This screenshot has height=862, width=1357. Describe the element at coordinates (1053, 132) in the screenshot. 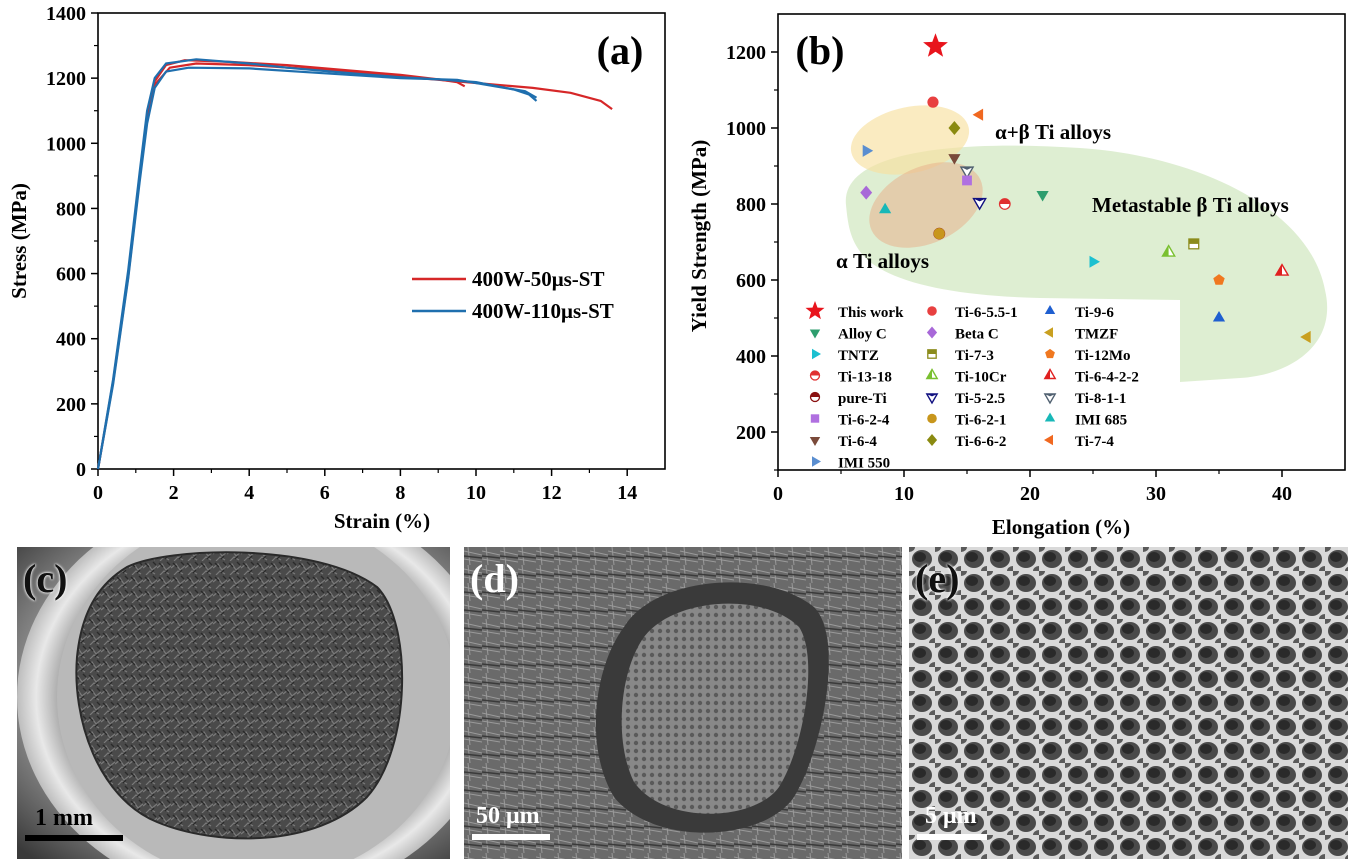

I see `region-label-alpha-beta: α+β Ti alloys` at that location.